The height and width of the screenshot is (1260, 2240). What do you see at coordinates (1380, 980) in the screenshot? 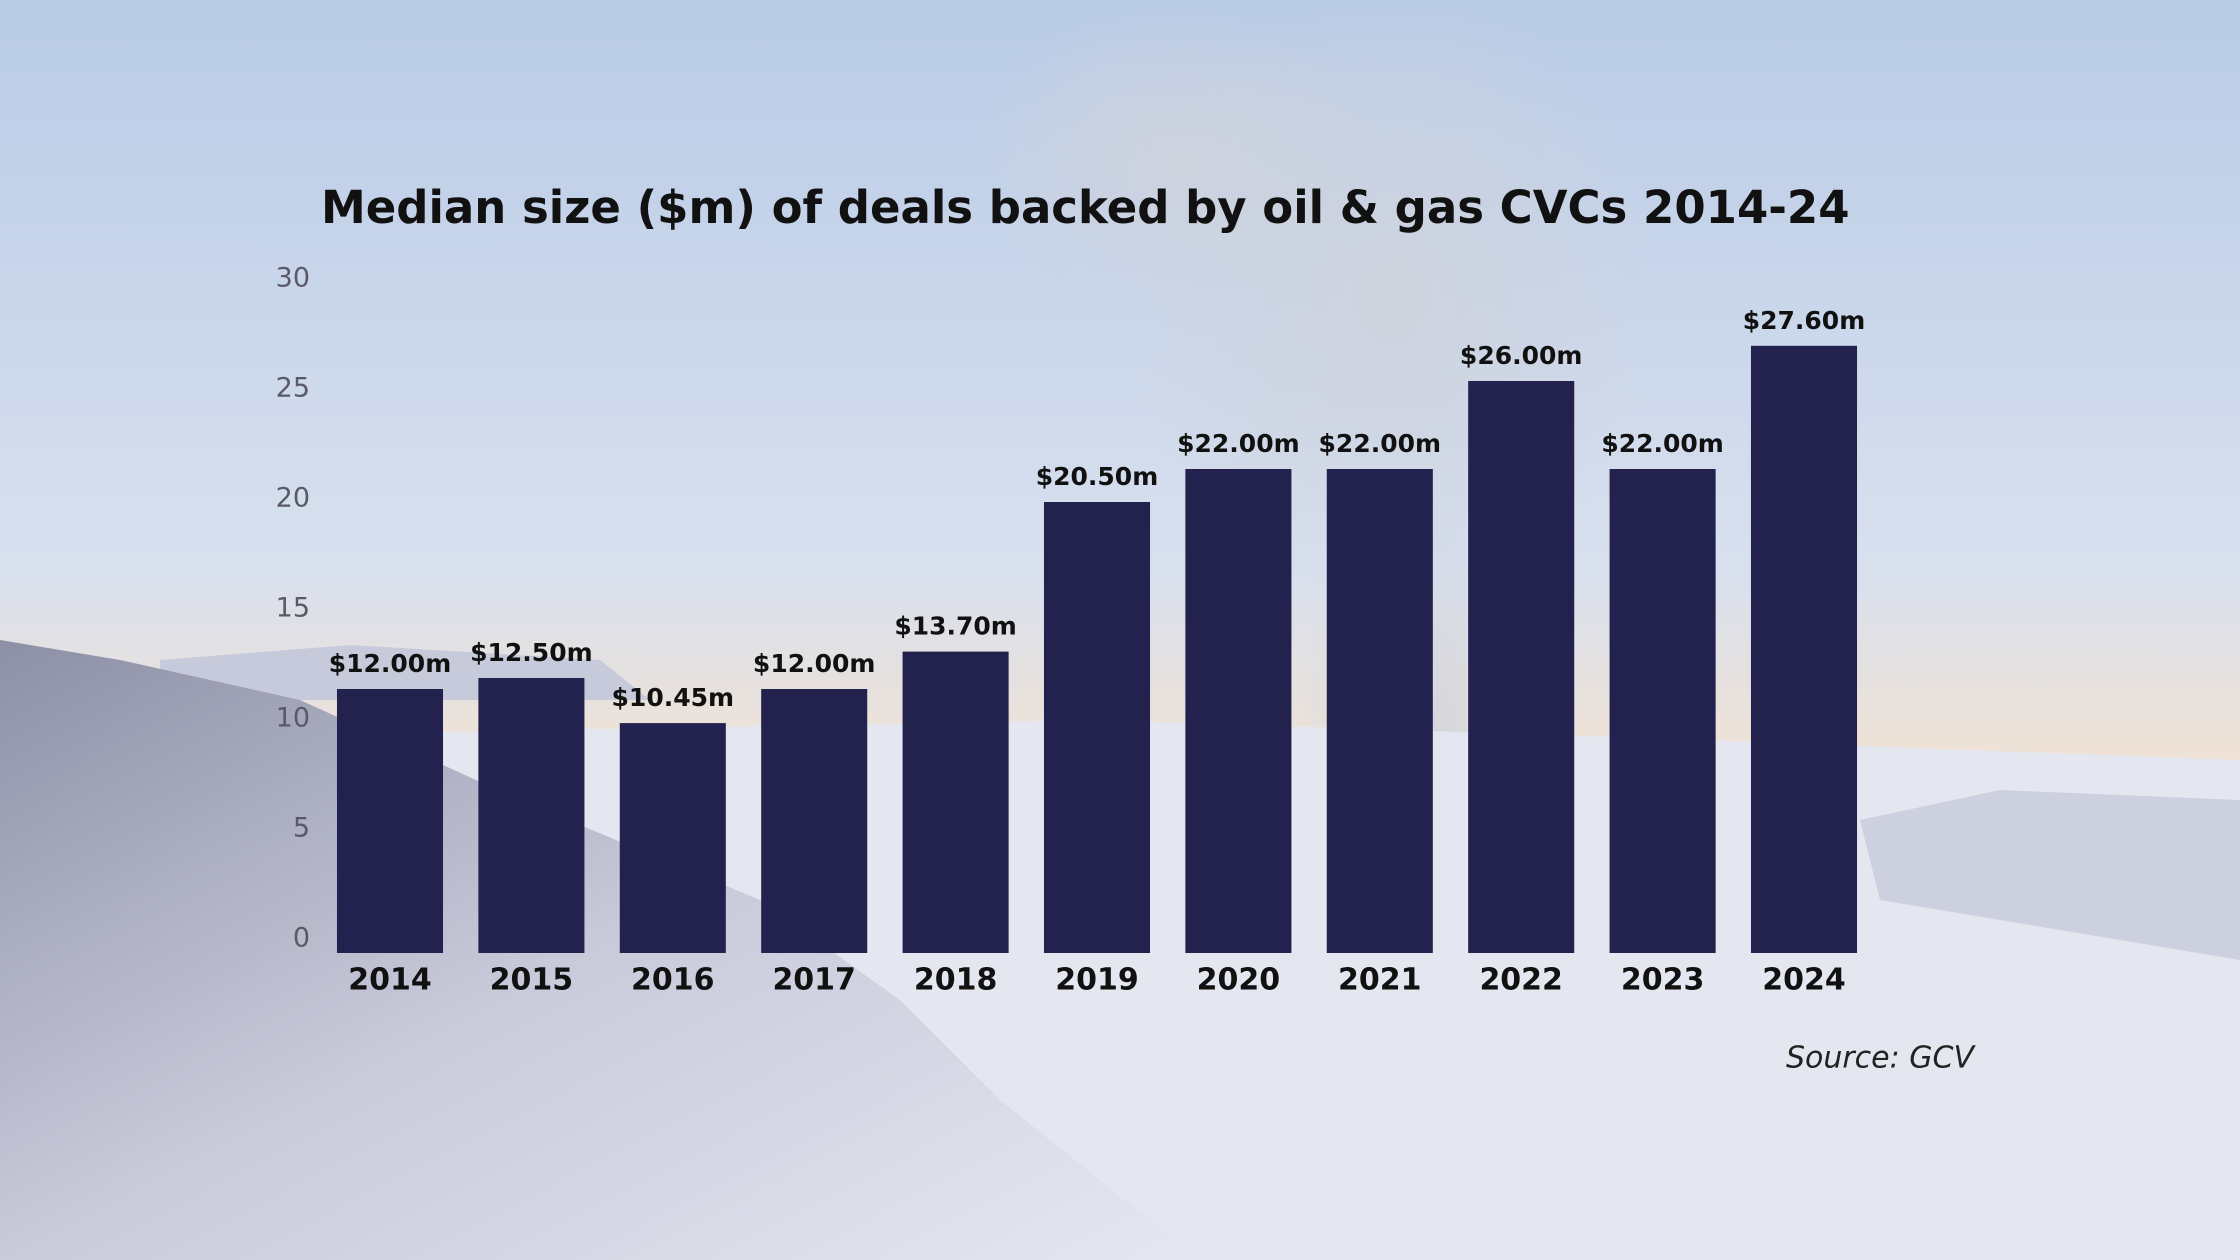
I see `x-tick-label: 2021` at bounding box center [1380, 980].